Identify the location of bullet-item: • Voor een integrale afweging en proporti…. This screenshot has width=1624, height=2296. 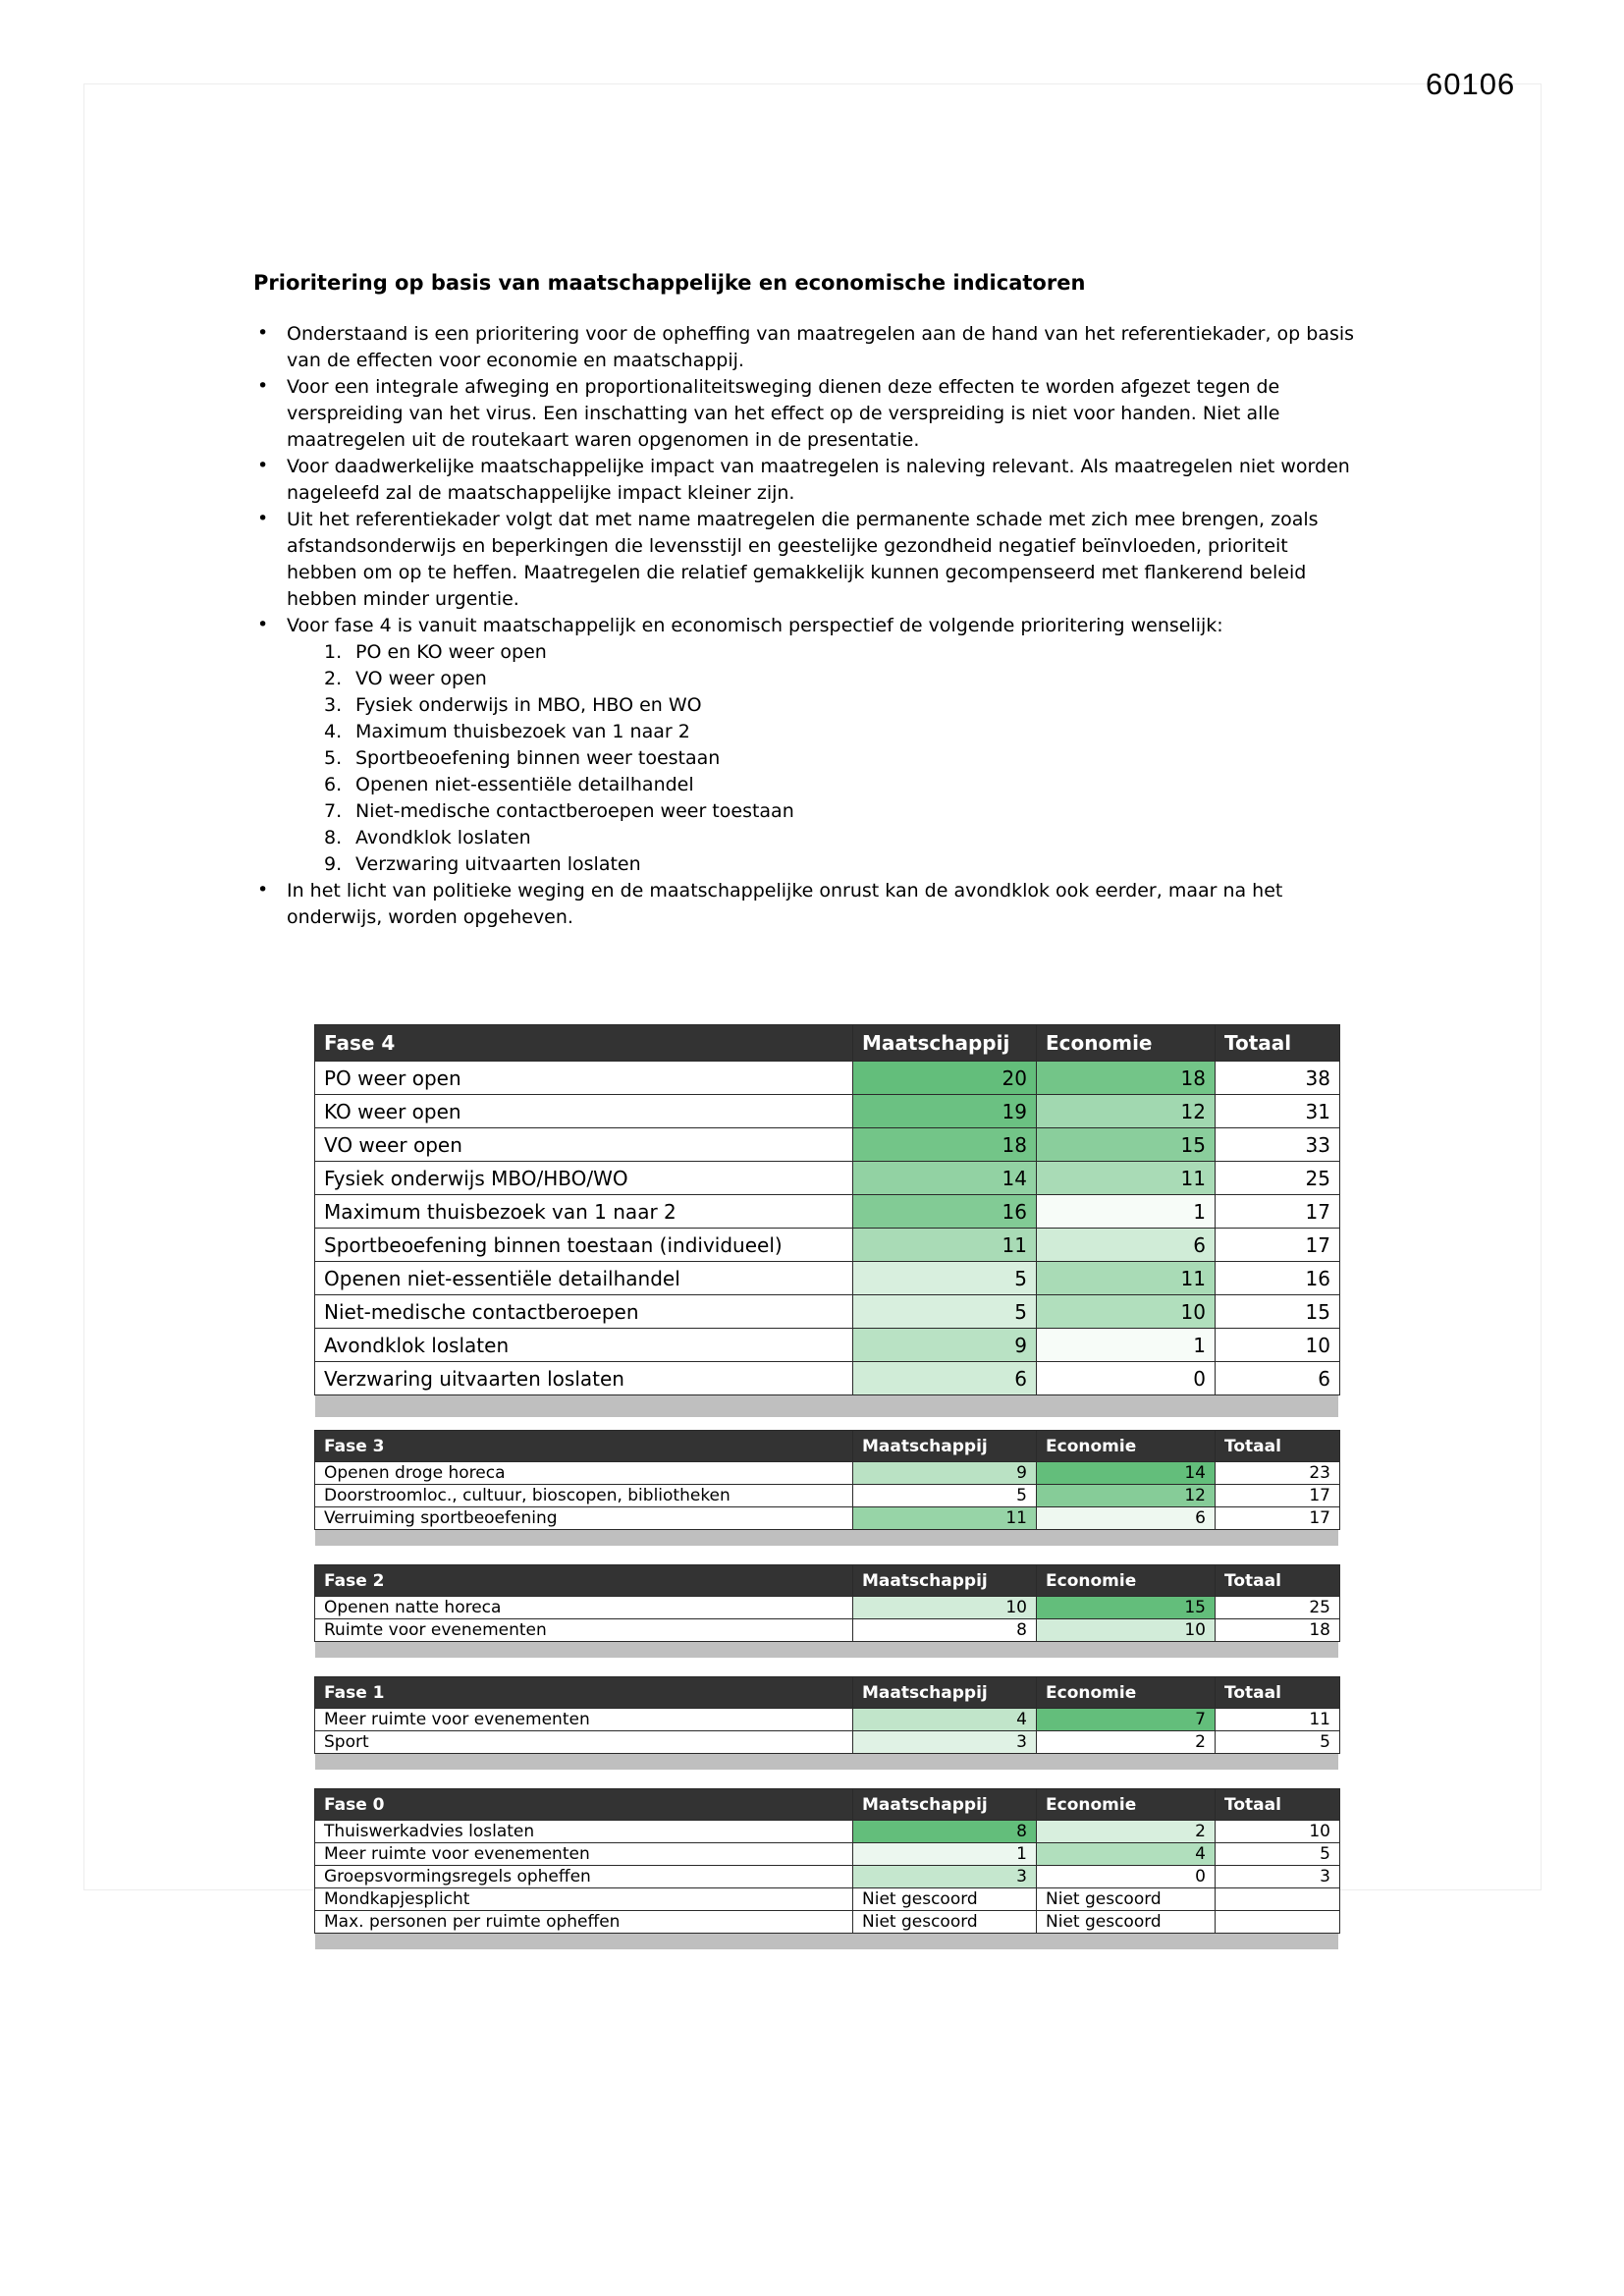
(806, 414).